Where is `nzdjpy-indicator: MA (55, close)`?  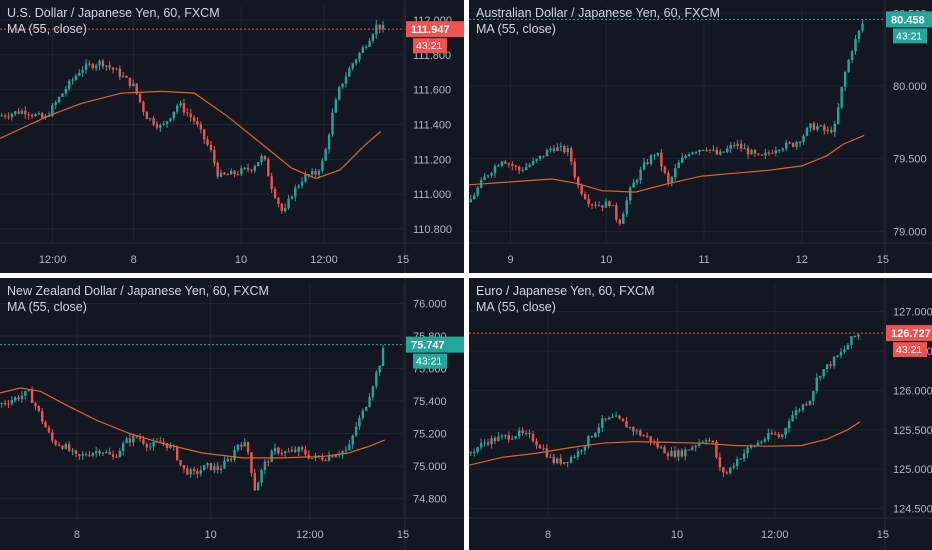
nzdjpy-indicator: MA (55, close) is located at coordinates (47, 307).